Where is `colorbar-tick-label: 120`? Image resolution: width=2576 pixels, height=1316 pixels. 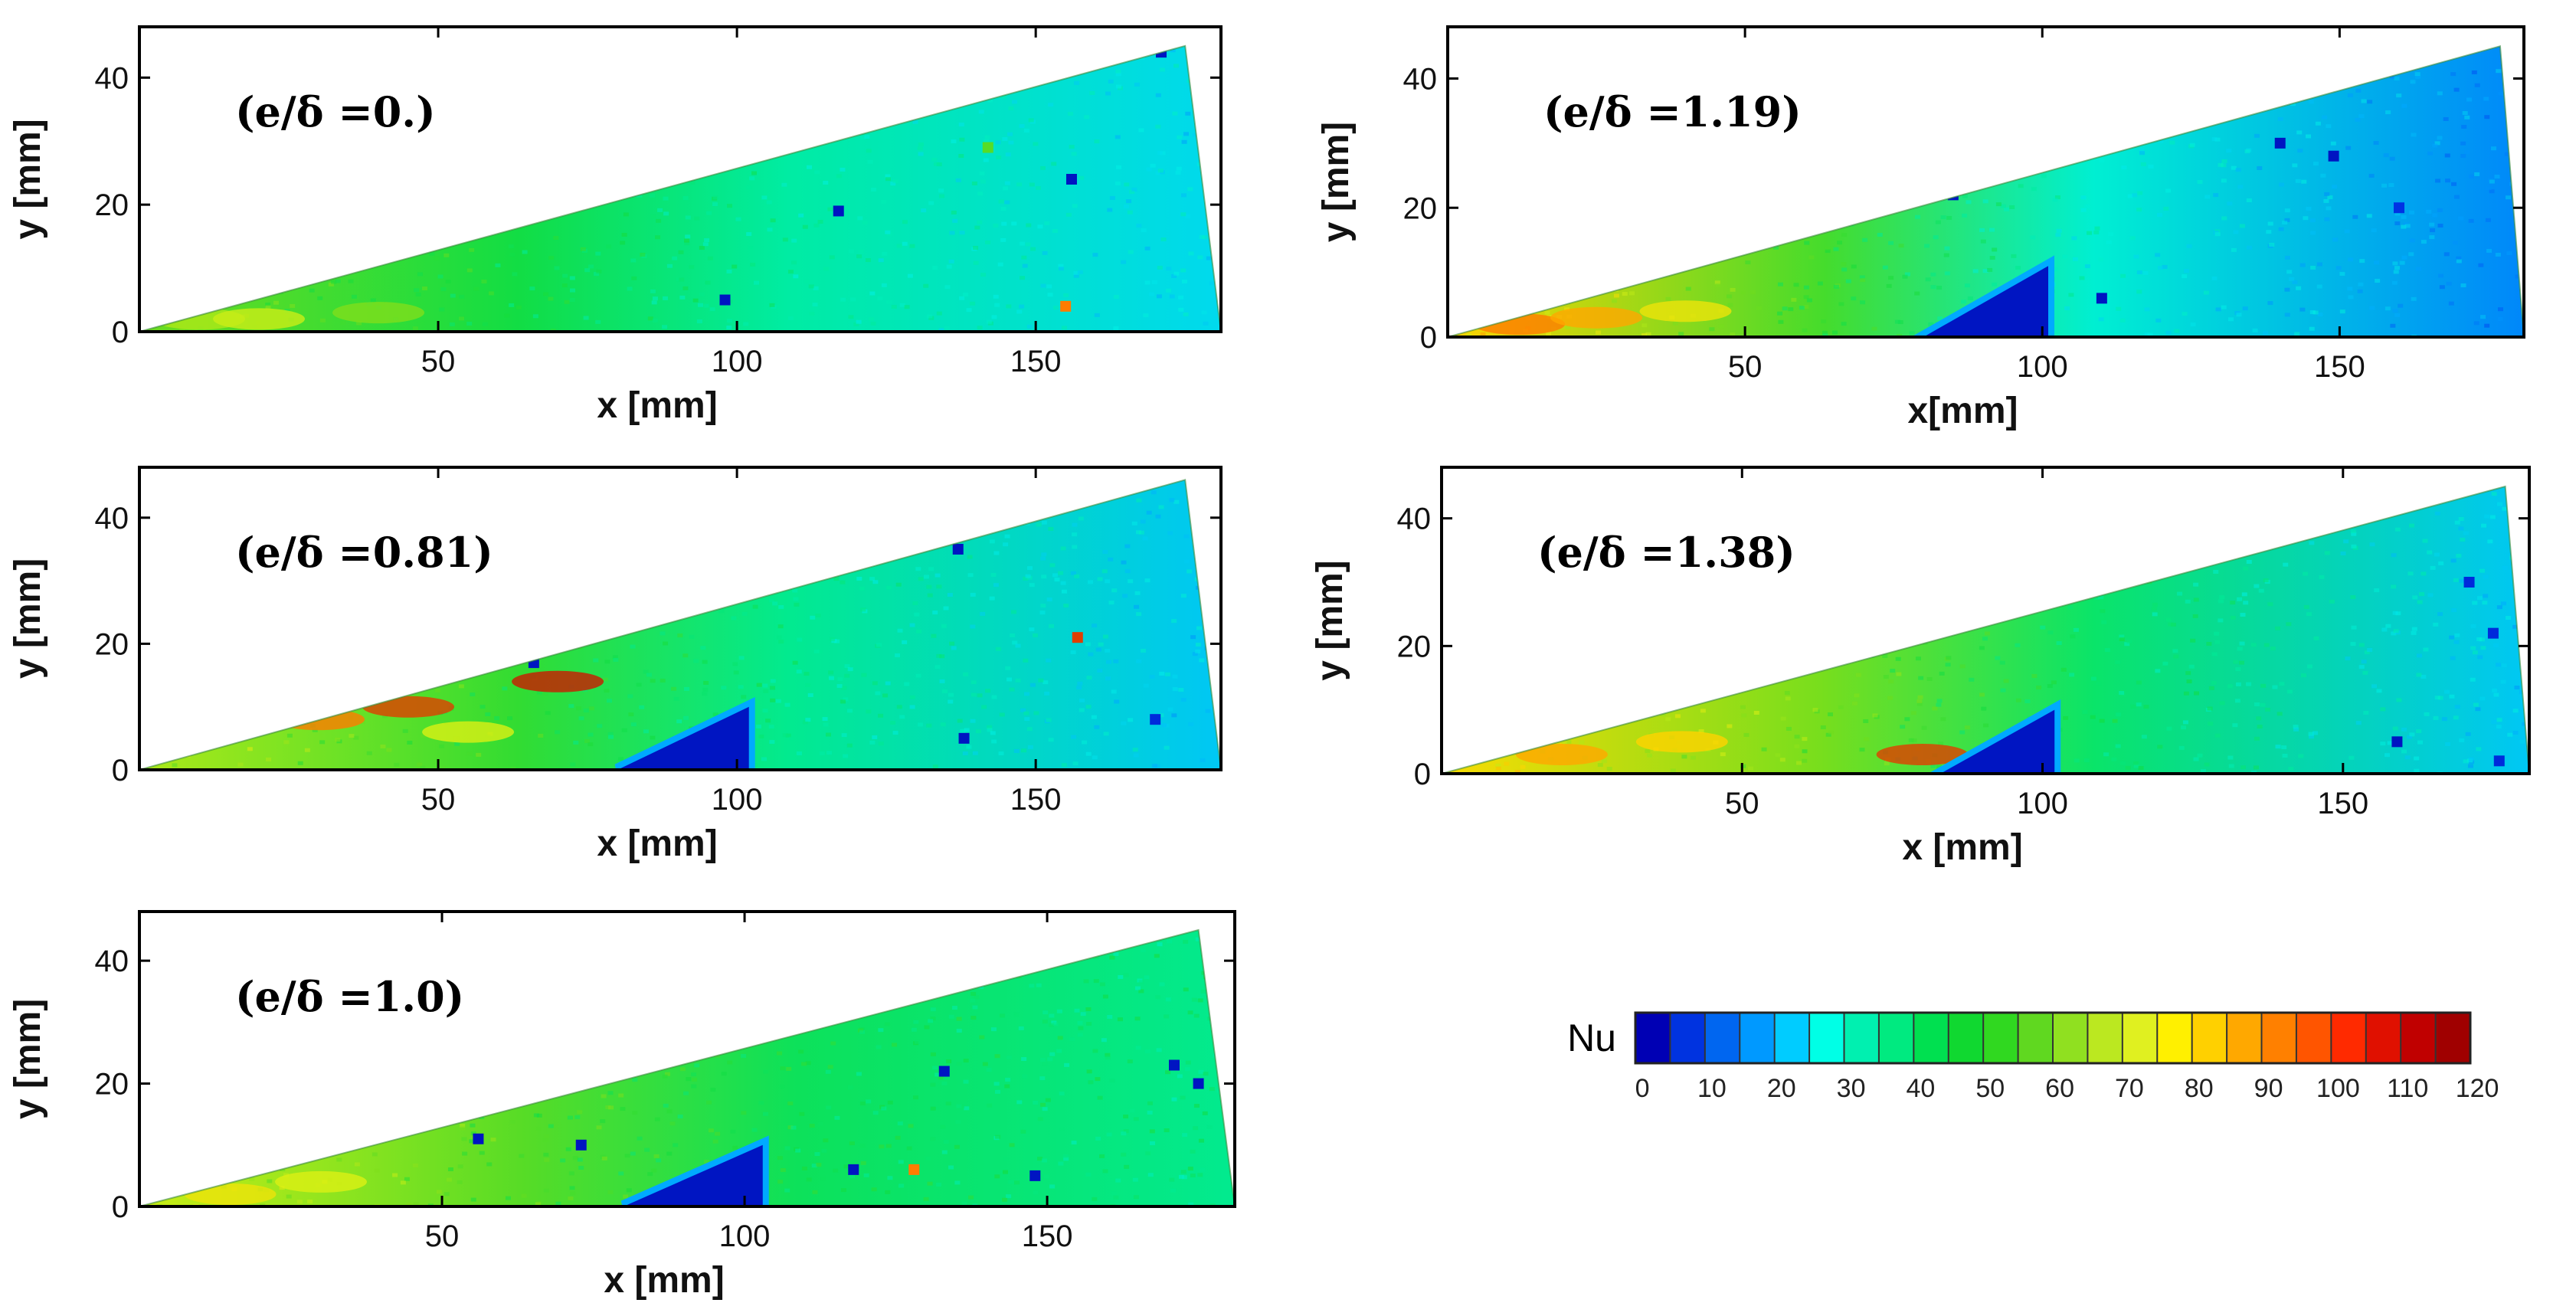 colorbar-tick-label: 120 is located at coordinates (2477, 1088).